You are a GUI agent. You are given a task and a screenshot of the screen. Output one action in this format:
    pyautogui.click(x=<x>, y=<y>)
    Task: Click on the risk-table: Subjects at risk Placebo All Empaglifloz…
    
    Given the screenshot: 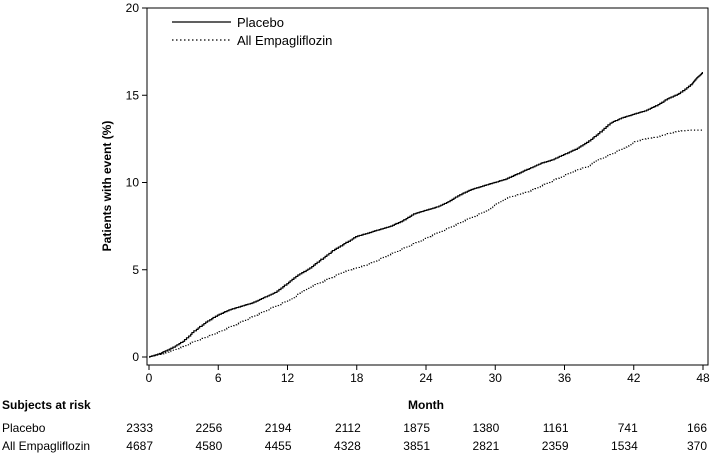 What is the action you would take?
    pyautogui.click(x=354, y=425)
    